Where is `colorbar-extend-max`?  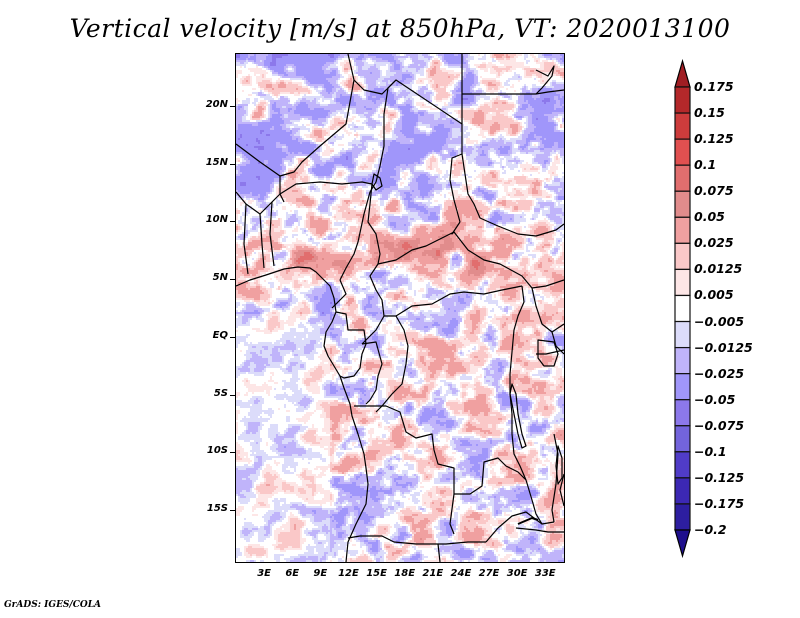 colorbar-extend-max is located at coordinates (682, 73).